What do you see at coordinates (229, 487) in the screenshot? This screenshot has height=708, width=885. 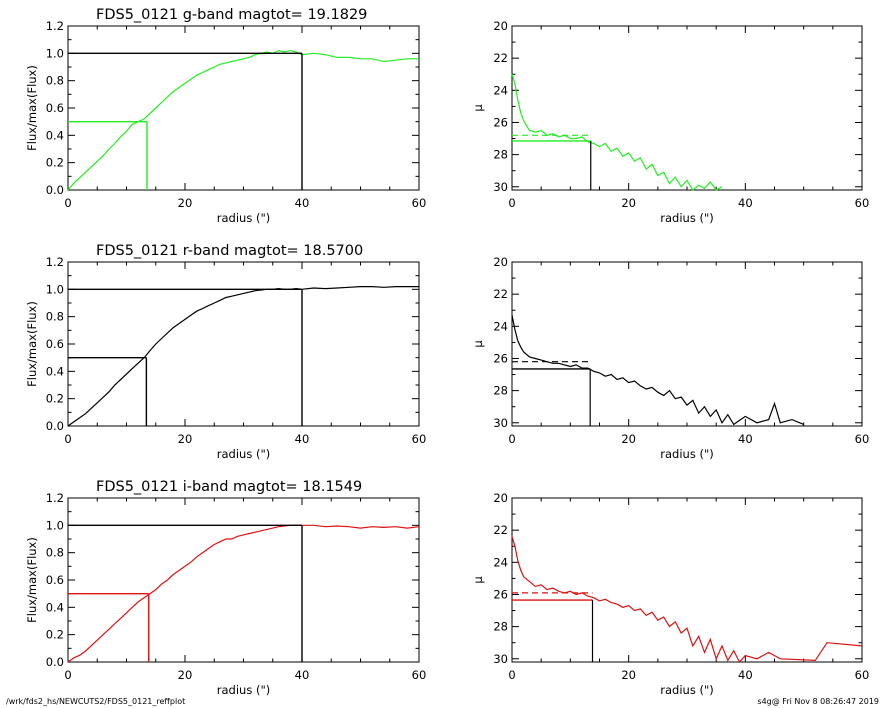 I see `panel-title: FDS5_0121 i-band magtot= 18.1549` at bounding box center [229, 487].